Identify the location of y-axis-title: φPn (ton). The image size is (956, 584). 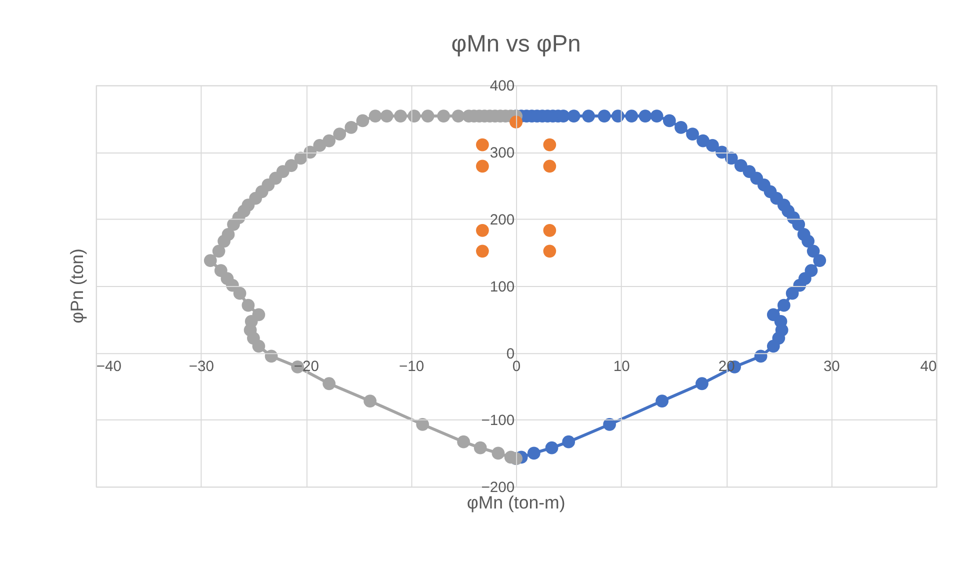
(77, 286).